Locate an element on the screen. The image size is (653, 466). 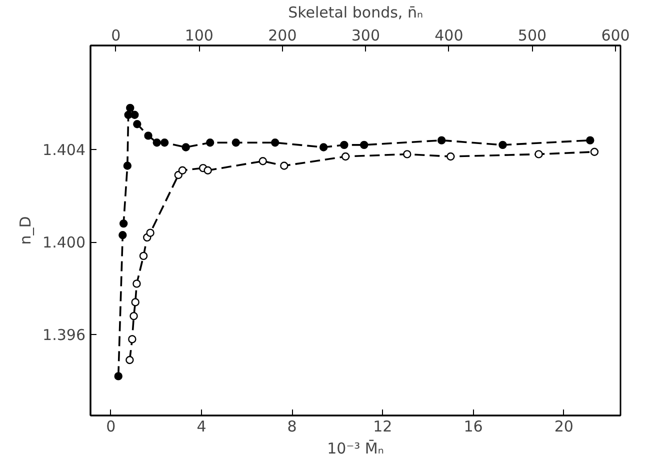
x2-tick-label: 300 is located at coordinates (365, 35).